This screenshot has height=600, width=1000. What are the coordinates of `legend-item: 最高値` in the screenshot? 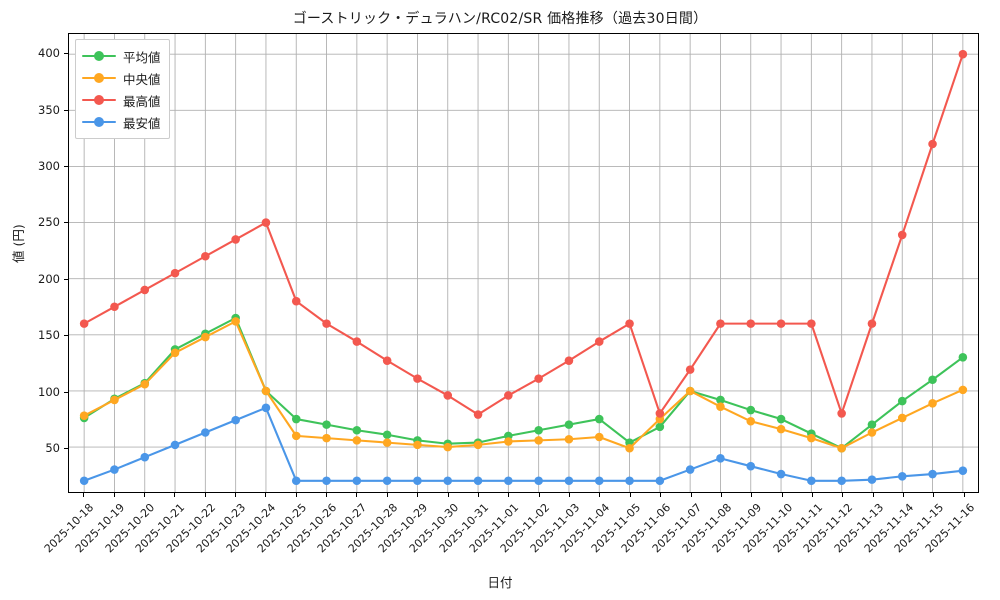 It's located at (121, 100).